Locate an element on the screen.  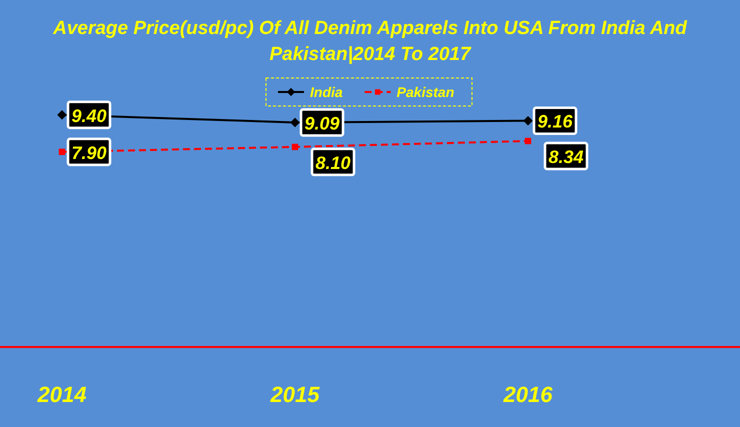
data-label: 9.16 is located at coordinates (555, 122).